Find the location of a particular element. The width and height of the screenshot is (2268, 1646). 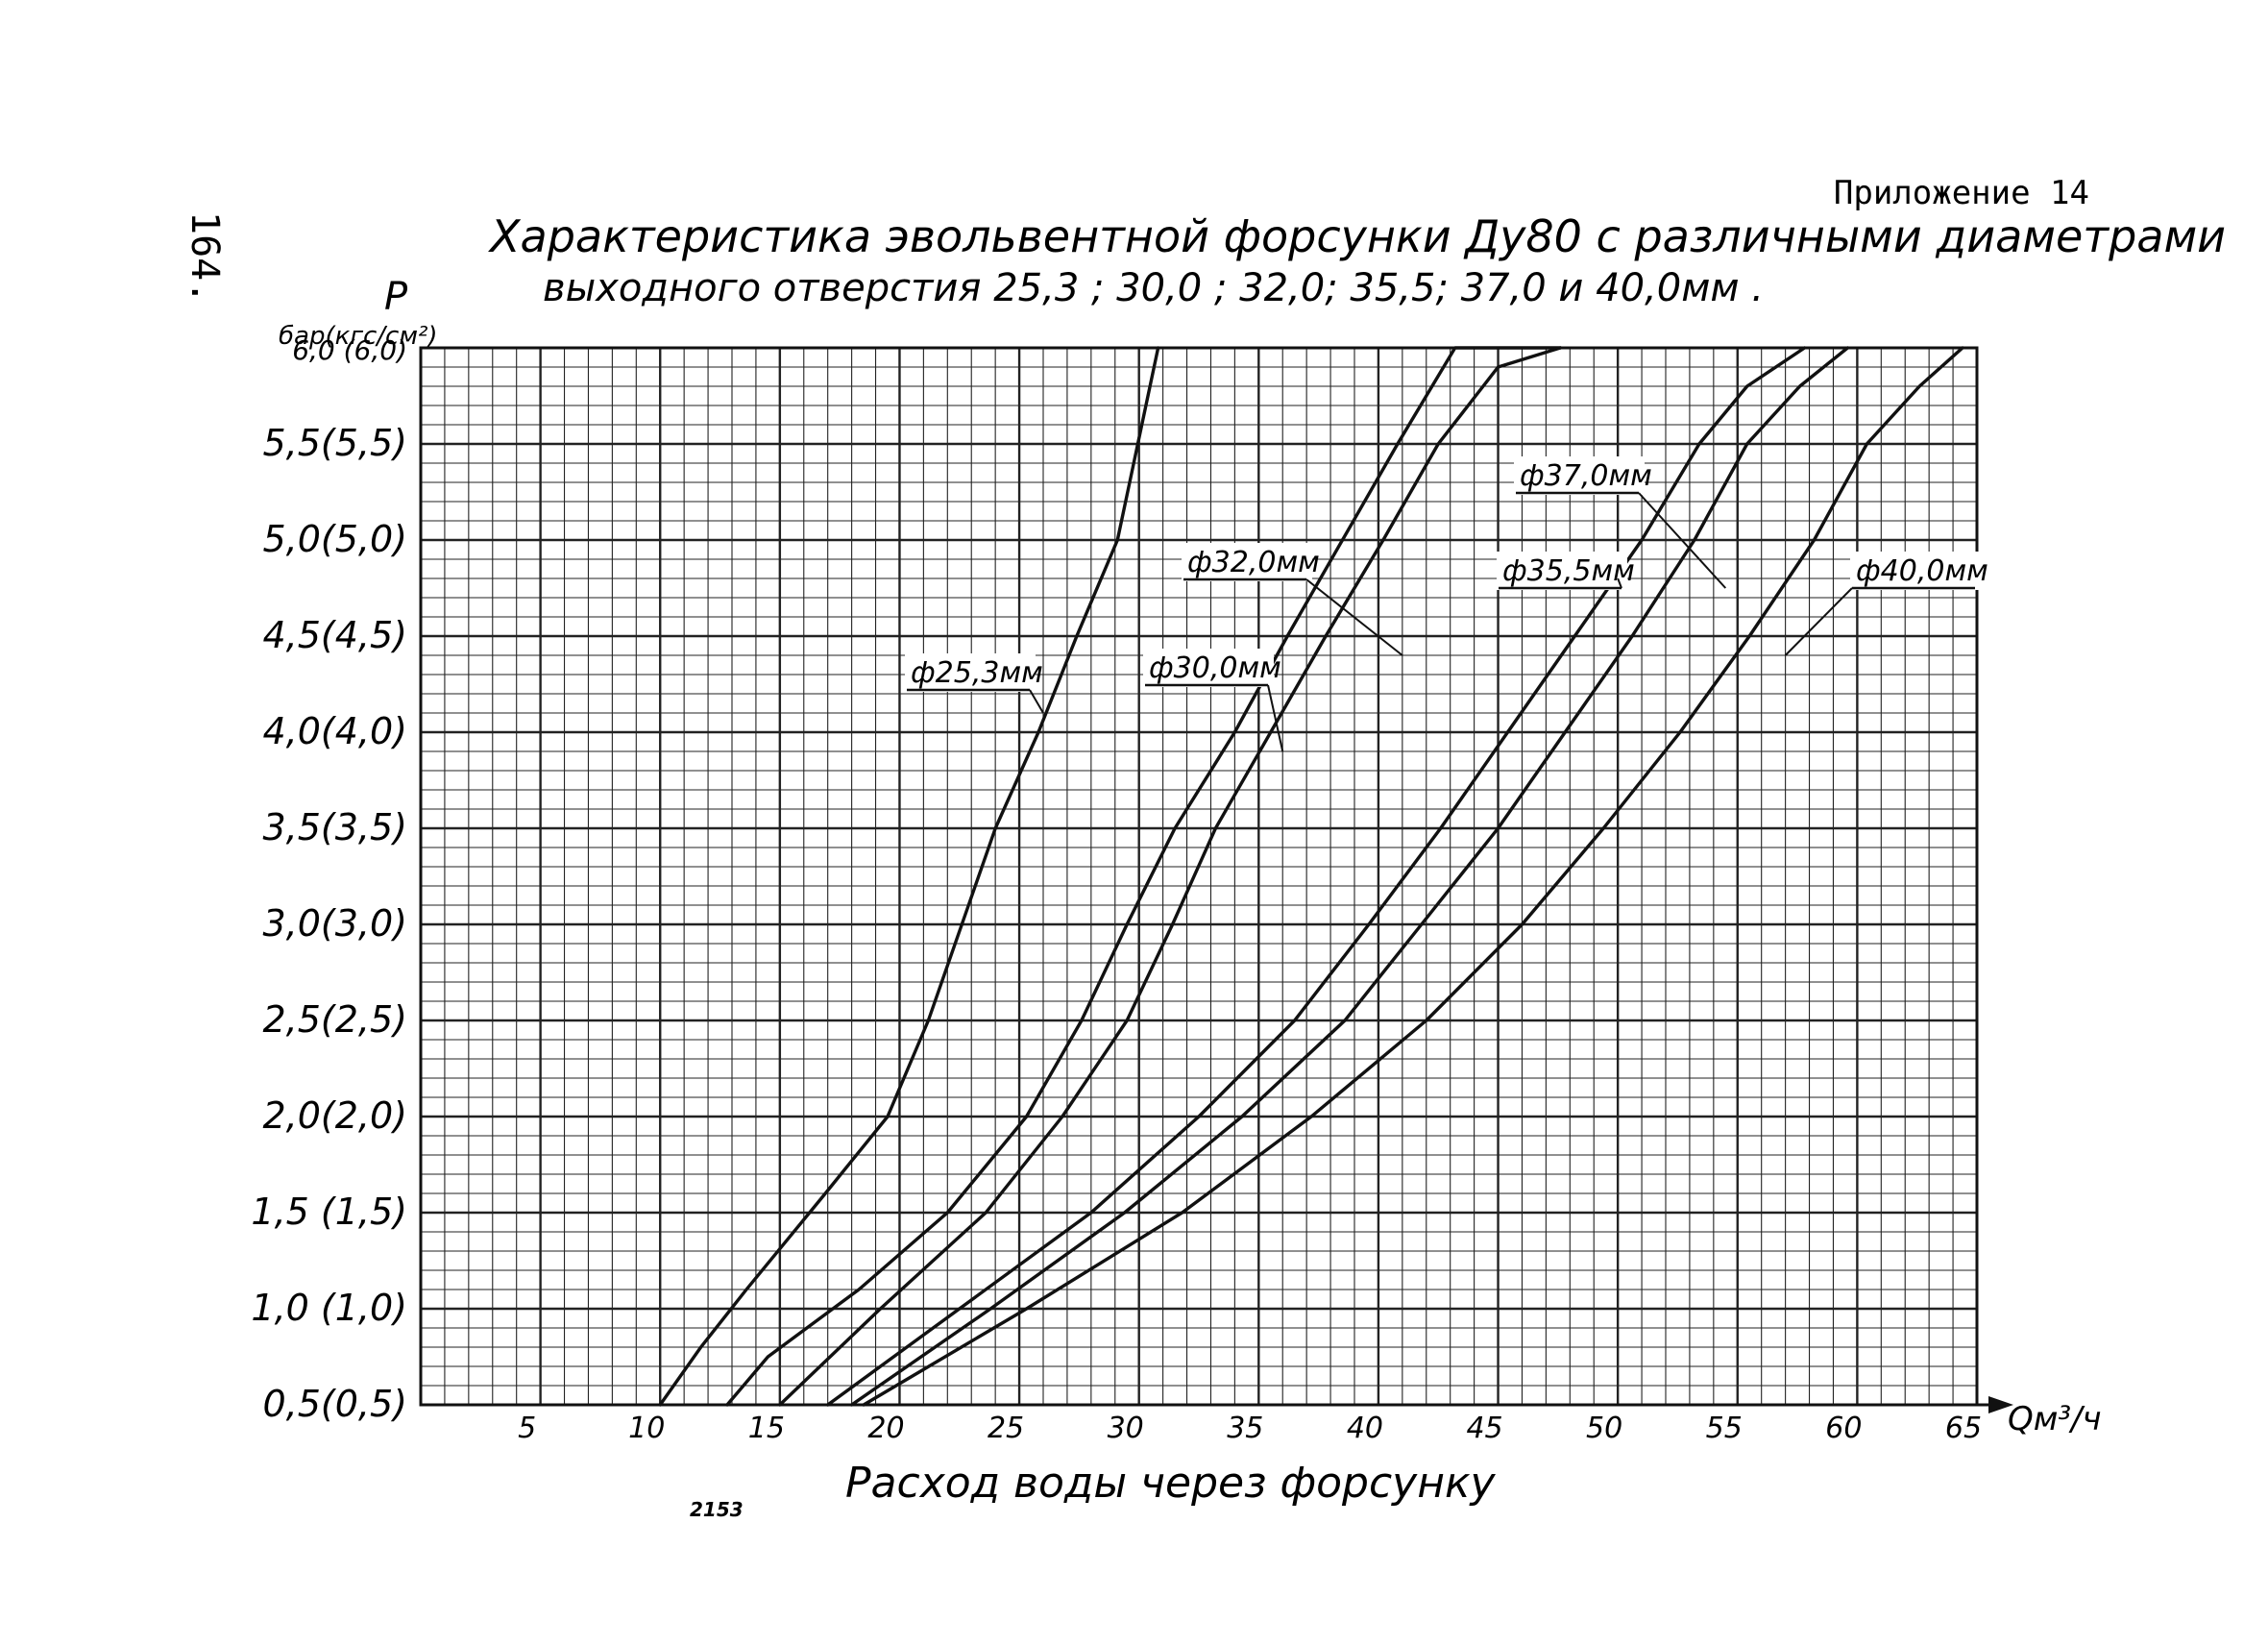

y-tick-label: 3,5(3,5) is located at coordinates (334, 827).